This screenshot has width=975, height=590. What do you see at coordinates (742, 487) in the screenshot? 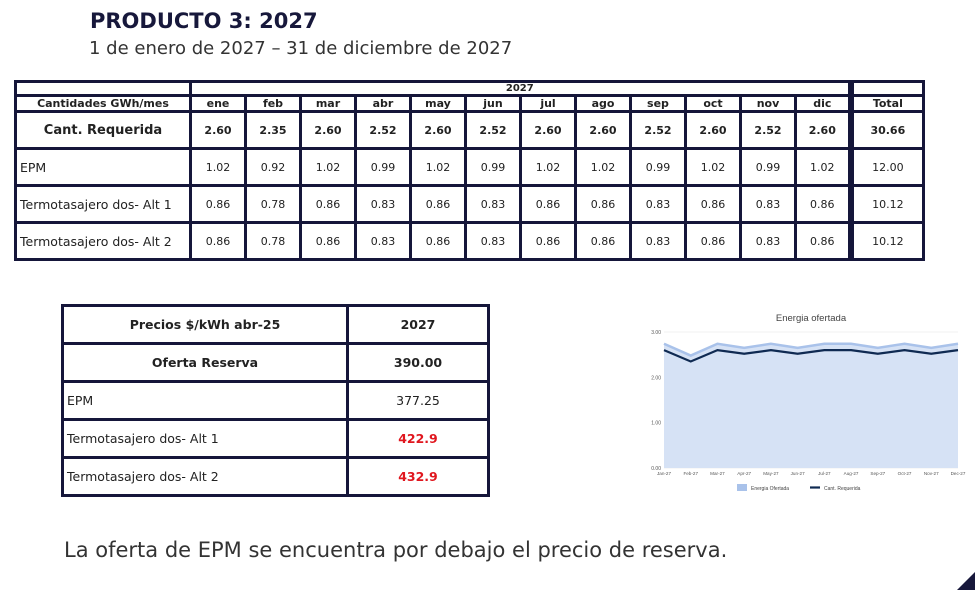
I see `legend-swatch-area` at bounding box center [742, 487].